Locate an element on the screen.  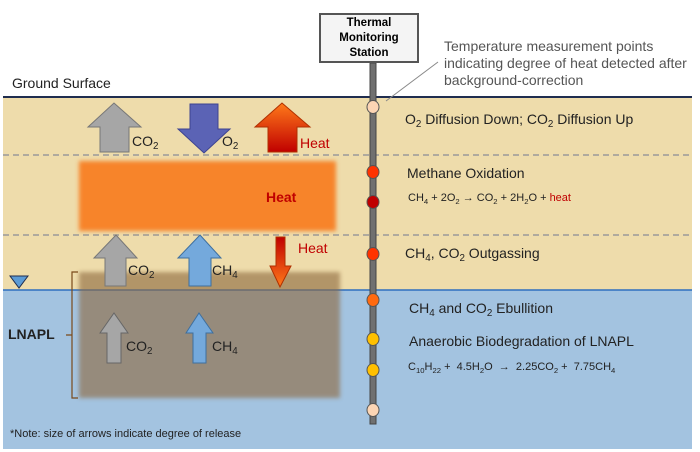
o2-down-arrow is located at coordinates (204, 128).